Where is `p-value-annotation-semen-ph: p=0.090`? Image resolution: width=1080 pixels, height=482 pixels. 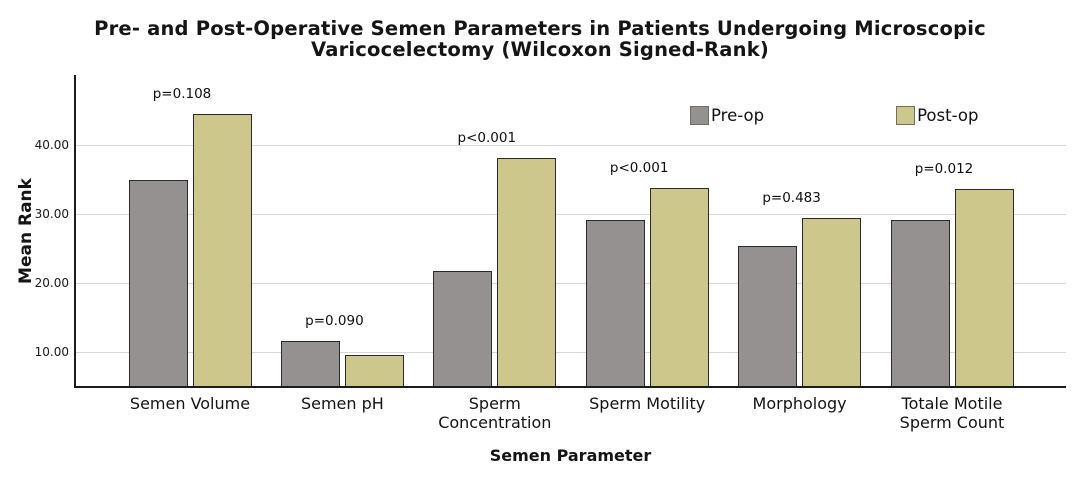 p-value-annotation-semen-ph: p=0.090 is located at coordinates (334, 320).